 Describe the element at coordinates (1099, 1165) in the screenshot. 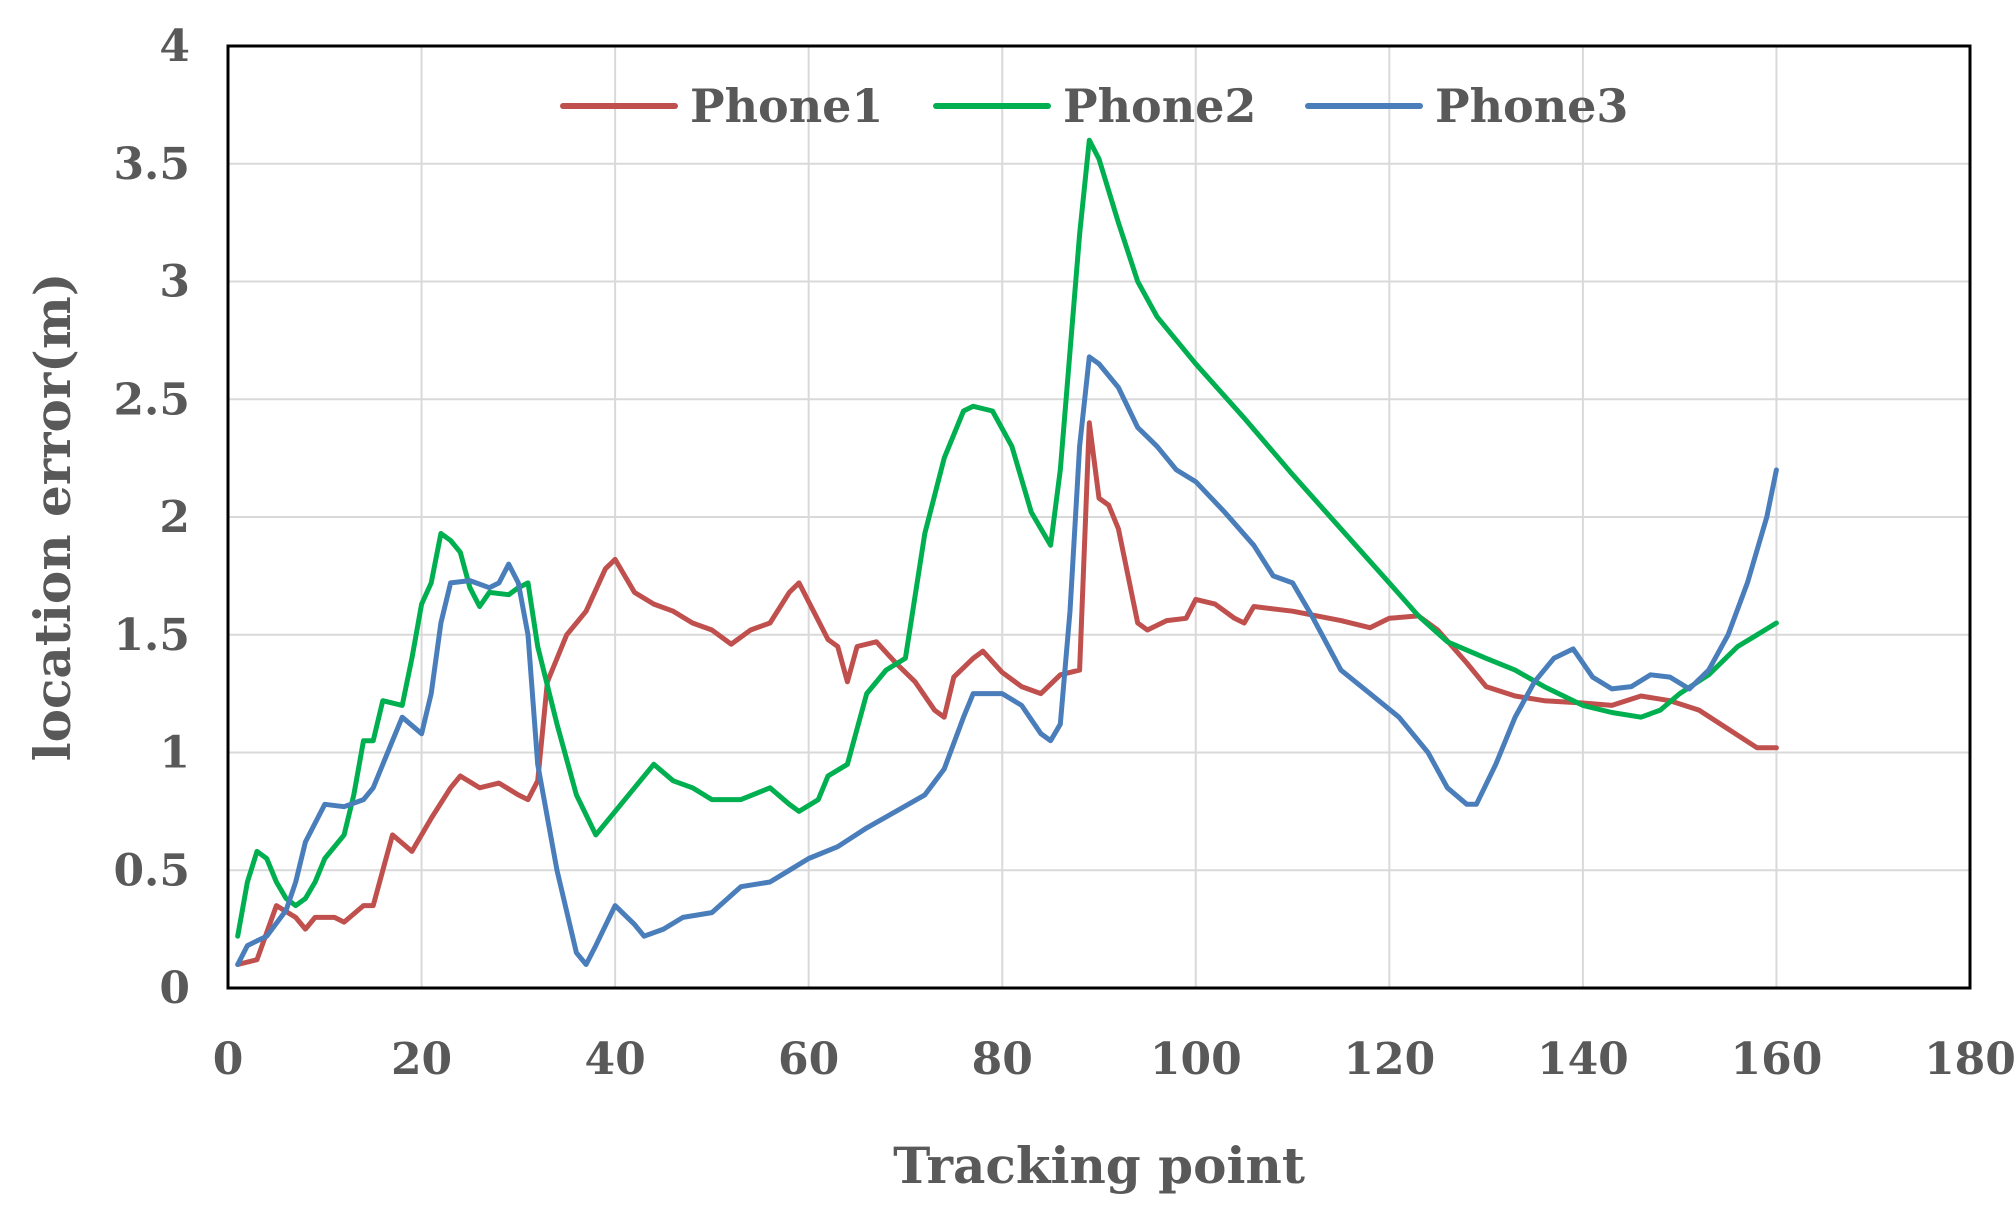

I see `x-axis-title: Tracking point` at that location.